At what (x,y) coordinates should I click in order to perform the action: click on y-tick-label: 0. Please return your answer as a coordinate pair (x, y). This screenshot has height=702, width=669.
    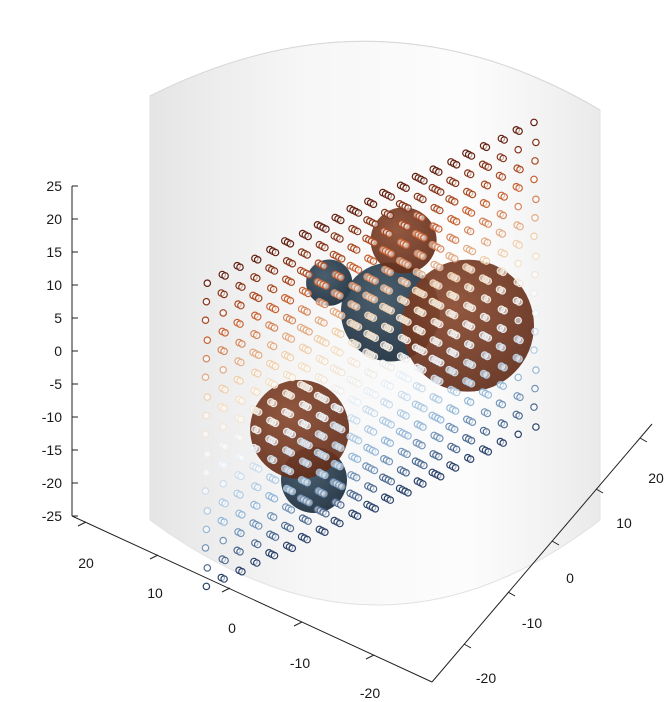
    Looking at the image, I should click on (570, 578).